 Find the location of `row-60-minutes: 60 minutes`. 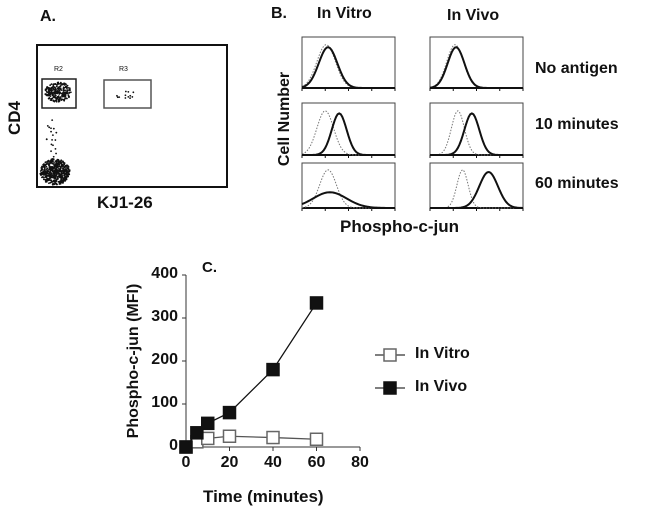

row-60-minutes: 60 minutes is located at coordinates (577, 183).